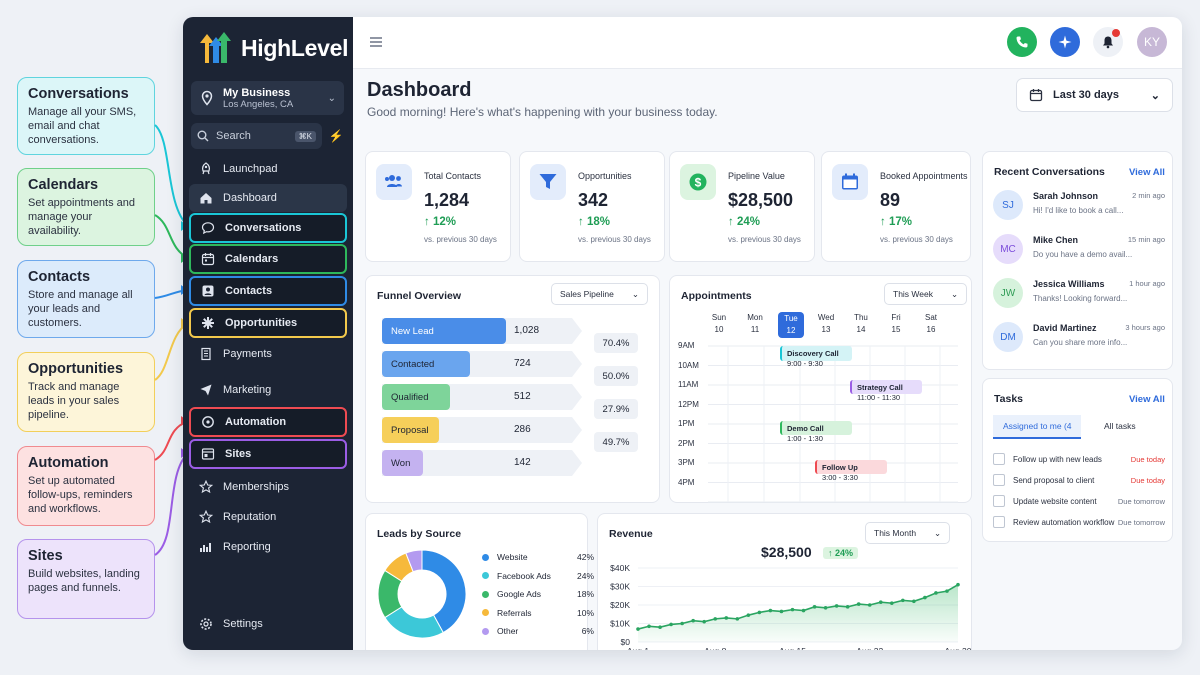 The width and height of the screenshot is (1200, 675). Describe the element at coordinates (482, 397) in the screenshot. I see `funnel-stage: Qualified 512` at that location.